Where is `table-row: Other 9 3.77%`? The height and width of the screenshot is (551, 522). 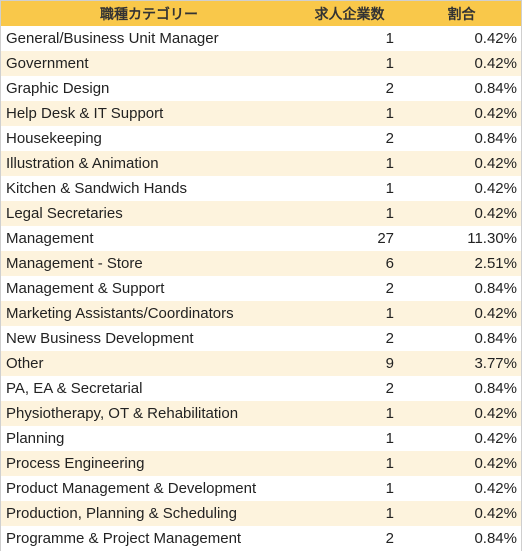
table-row: Other 9 3.77% is located at coordinates (261, 363).